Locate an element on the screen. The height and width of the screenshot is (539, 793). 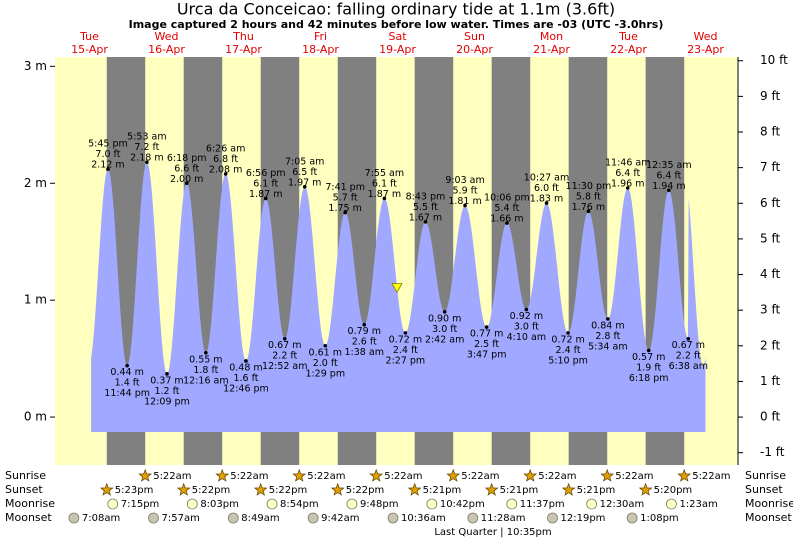
tide-height-ft: 6.5 ft is located at coordinates (304, 172).